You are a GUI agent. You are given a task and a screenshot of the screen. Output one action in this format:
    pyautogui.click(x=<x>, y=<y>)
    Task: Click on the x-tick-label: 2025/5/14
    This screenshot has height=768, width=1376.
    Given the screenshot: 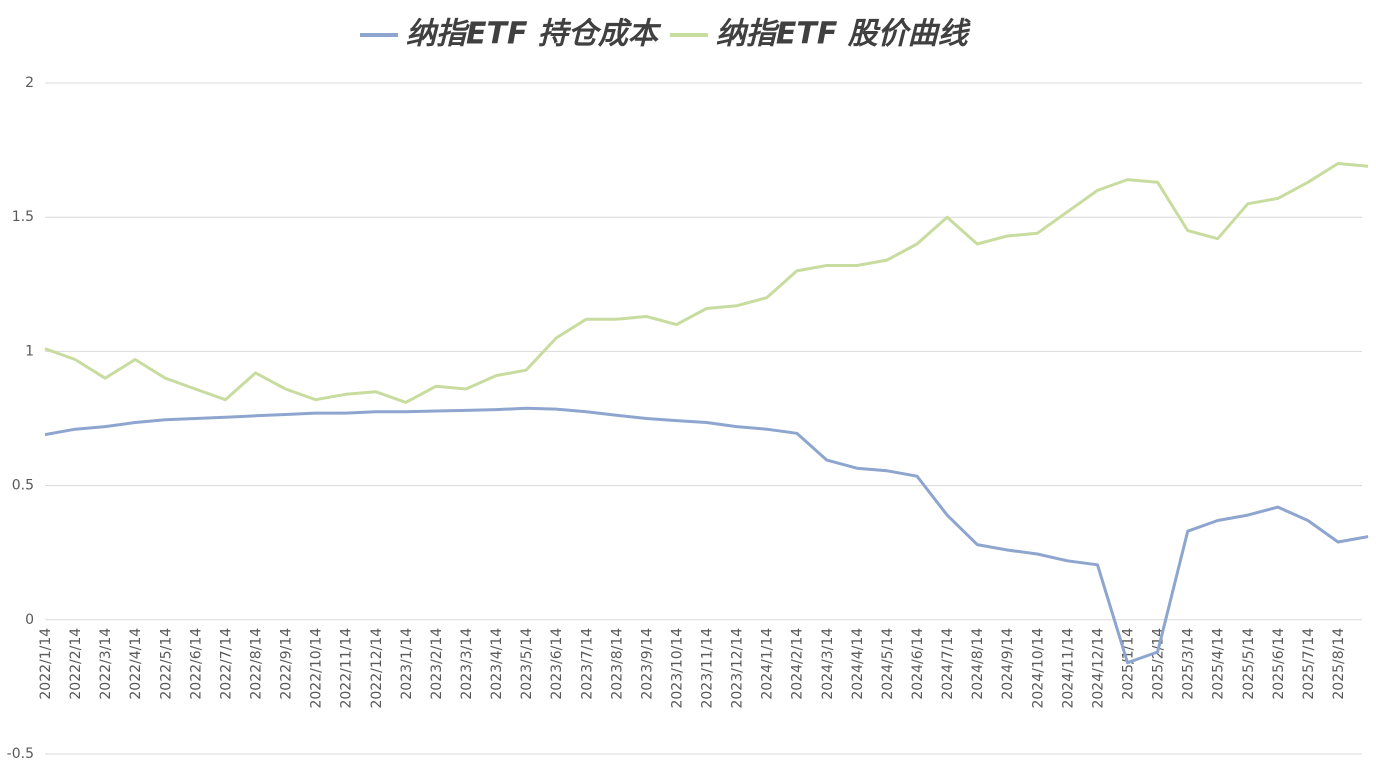 What is the action you would take?
    pyautogui.click(x=1249, y=664)
    